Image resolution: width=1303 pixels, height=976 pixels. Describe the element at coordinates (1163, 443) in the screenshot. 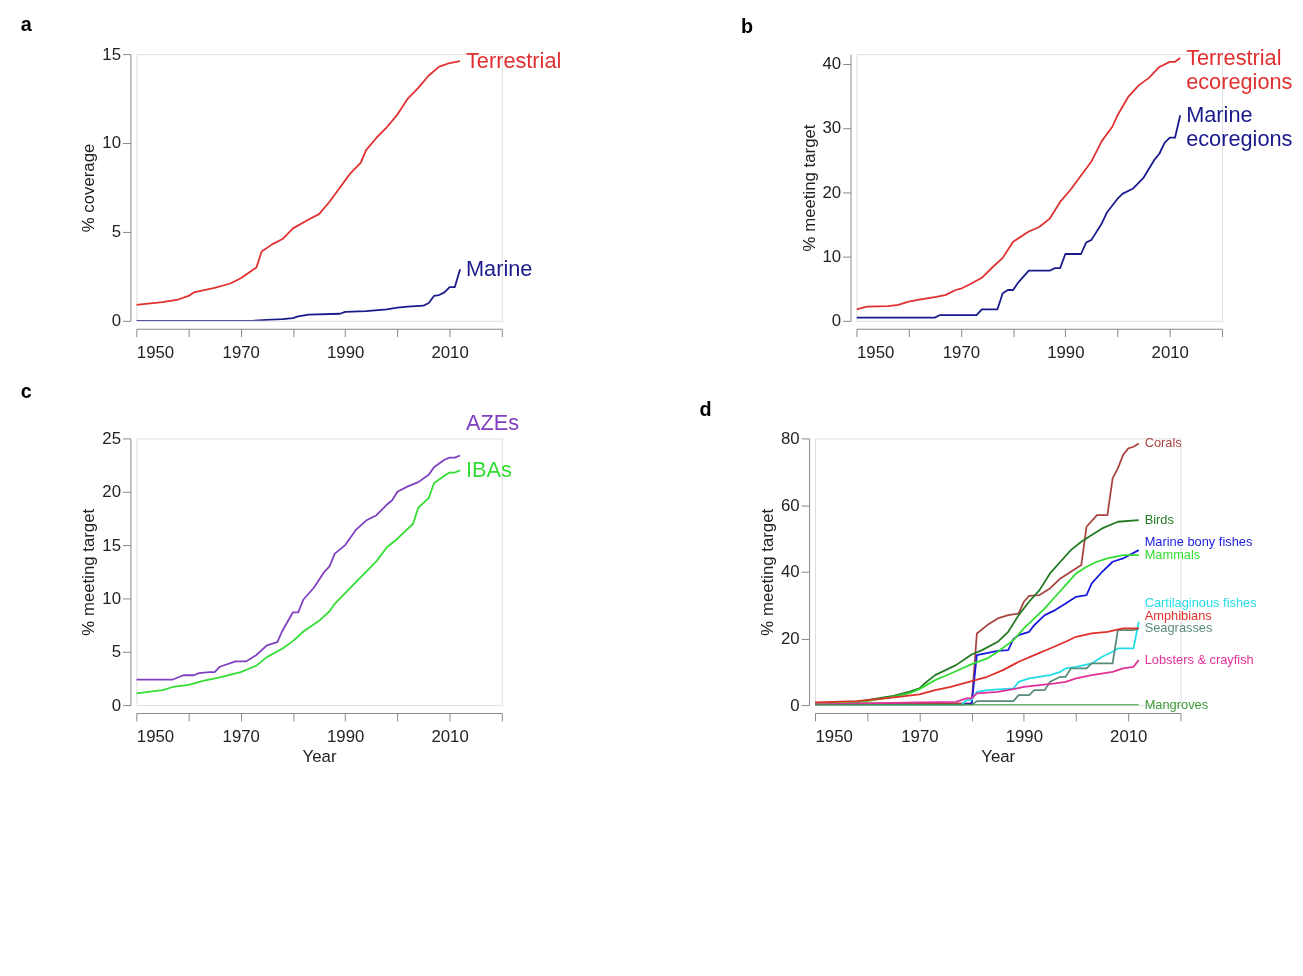

I see `series-label: Corals` at that location.